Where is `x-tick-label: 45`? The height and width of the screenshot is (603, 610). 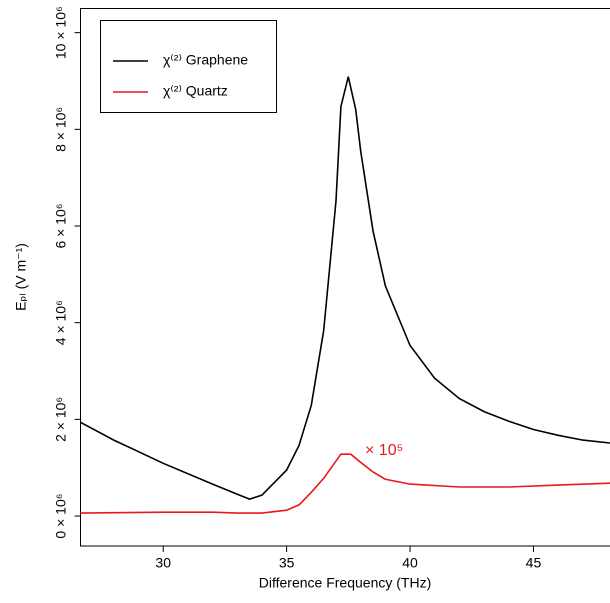
x-tick-label: 45 is located at coordinates (534, 563).